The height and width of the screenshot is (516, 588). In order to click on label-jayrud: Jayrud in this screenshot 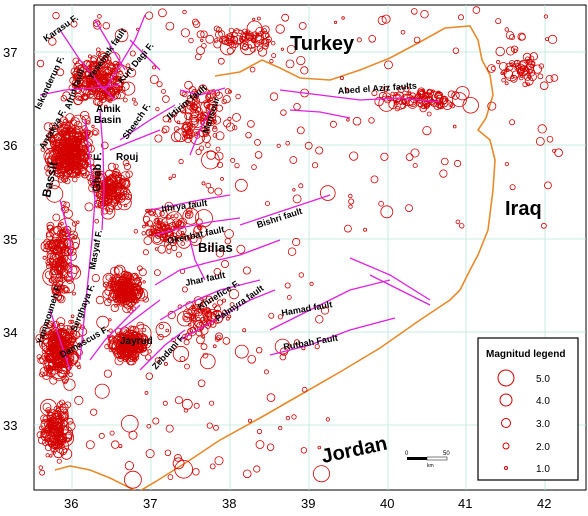, I will do `click(136, 341)`.